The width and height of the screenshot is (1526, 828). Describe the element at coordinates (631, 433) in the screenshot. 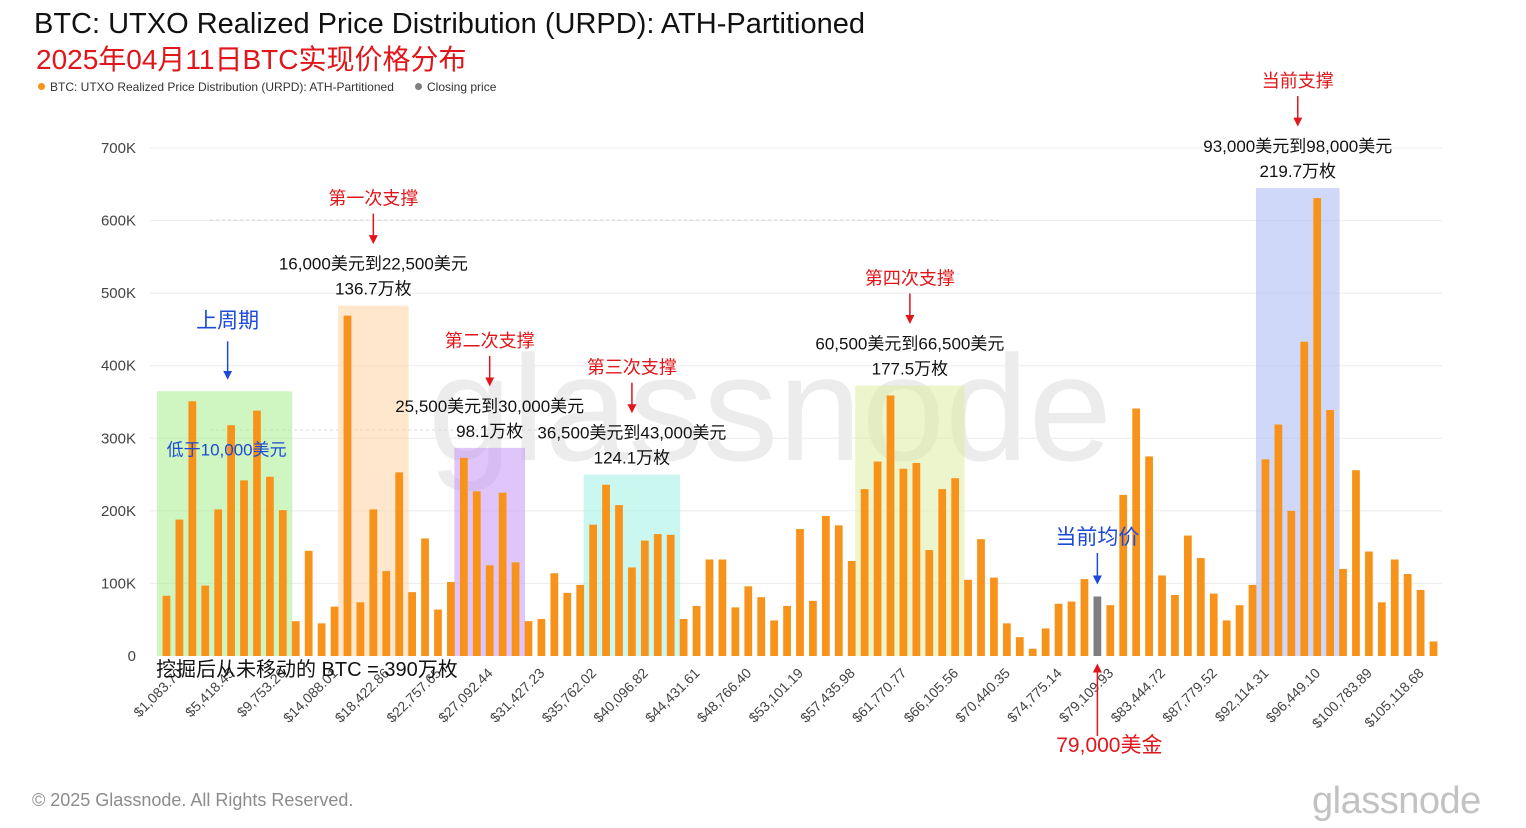

I see `region-range-label: 36,500美元到43,000美元` at that location.